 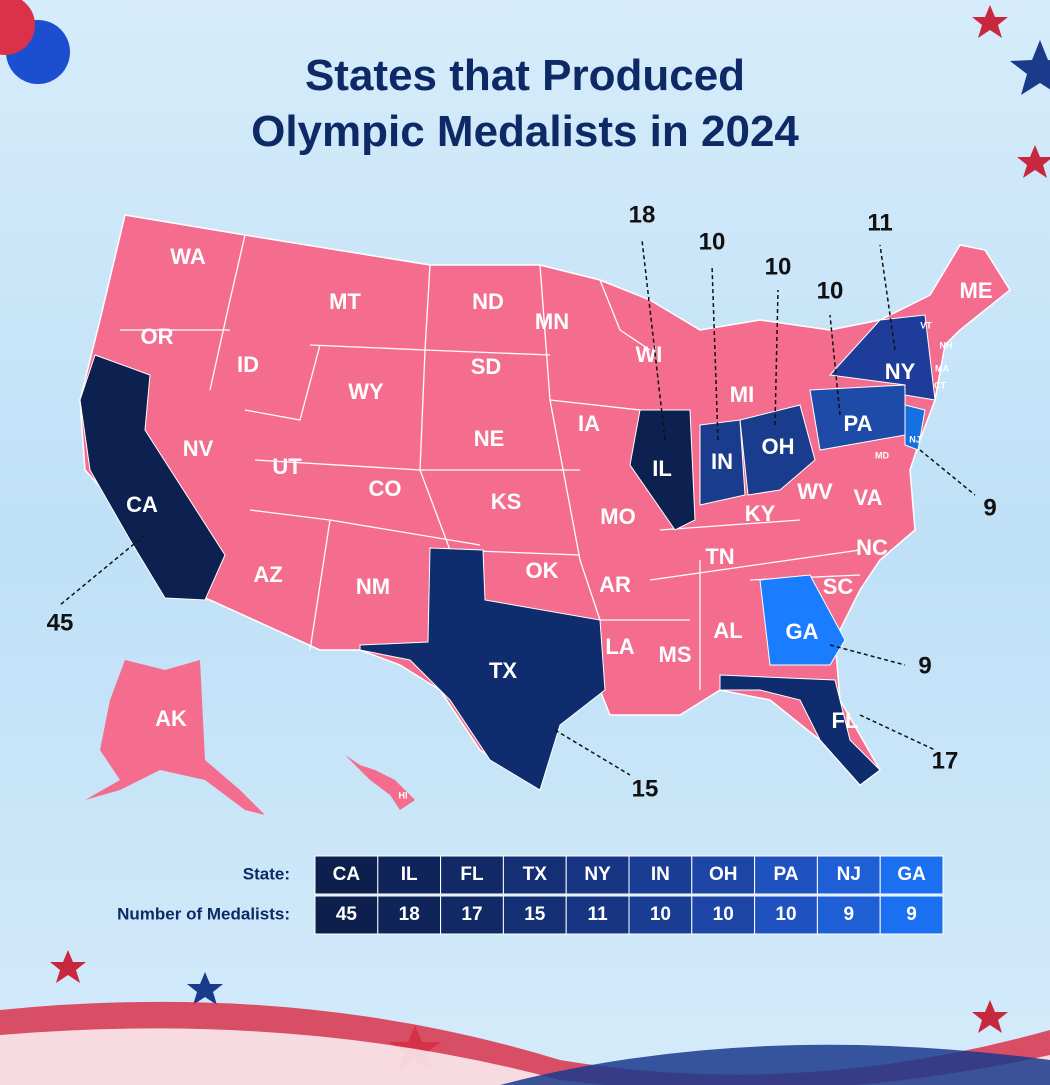 What do you see at coordinates (786, 874) in the screenshot?
I see `table-state: PA` at bounding box center [786, 874].